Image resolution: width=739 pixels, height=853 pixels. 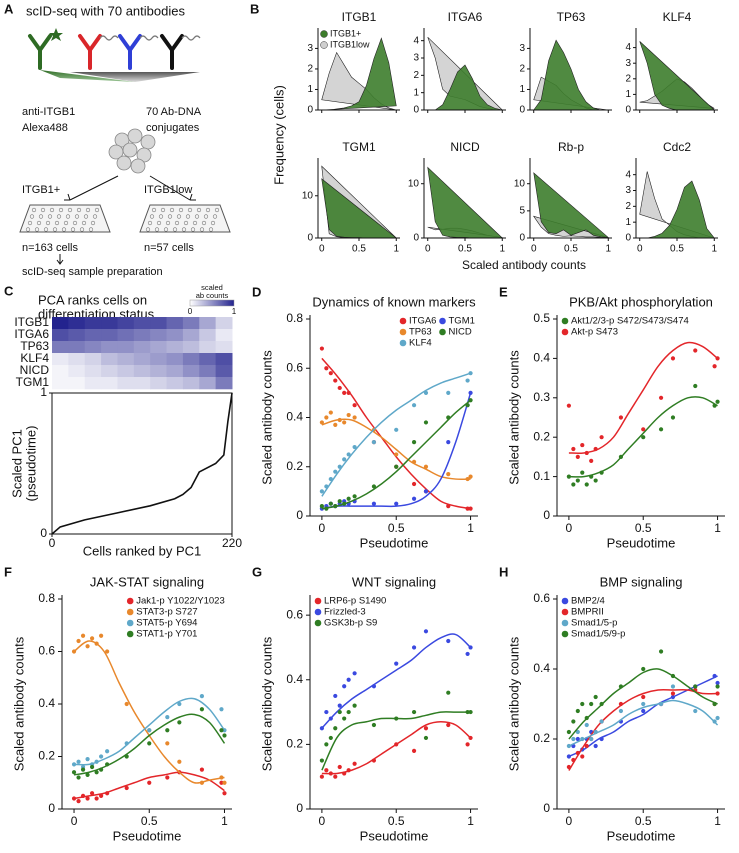 I want to click on antibody-label: anti-ITGB1, so click(x=48, y=112).